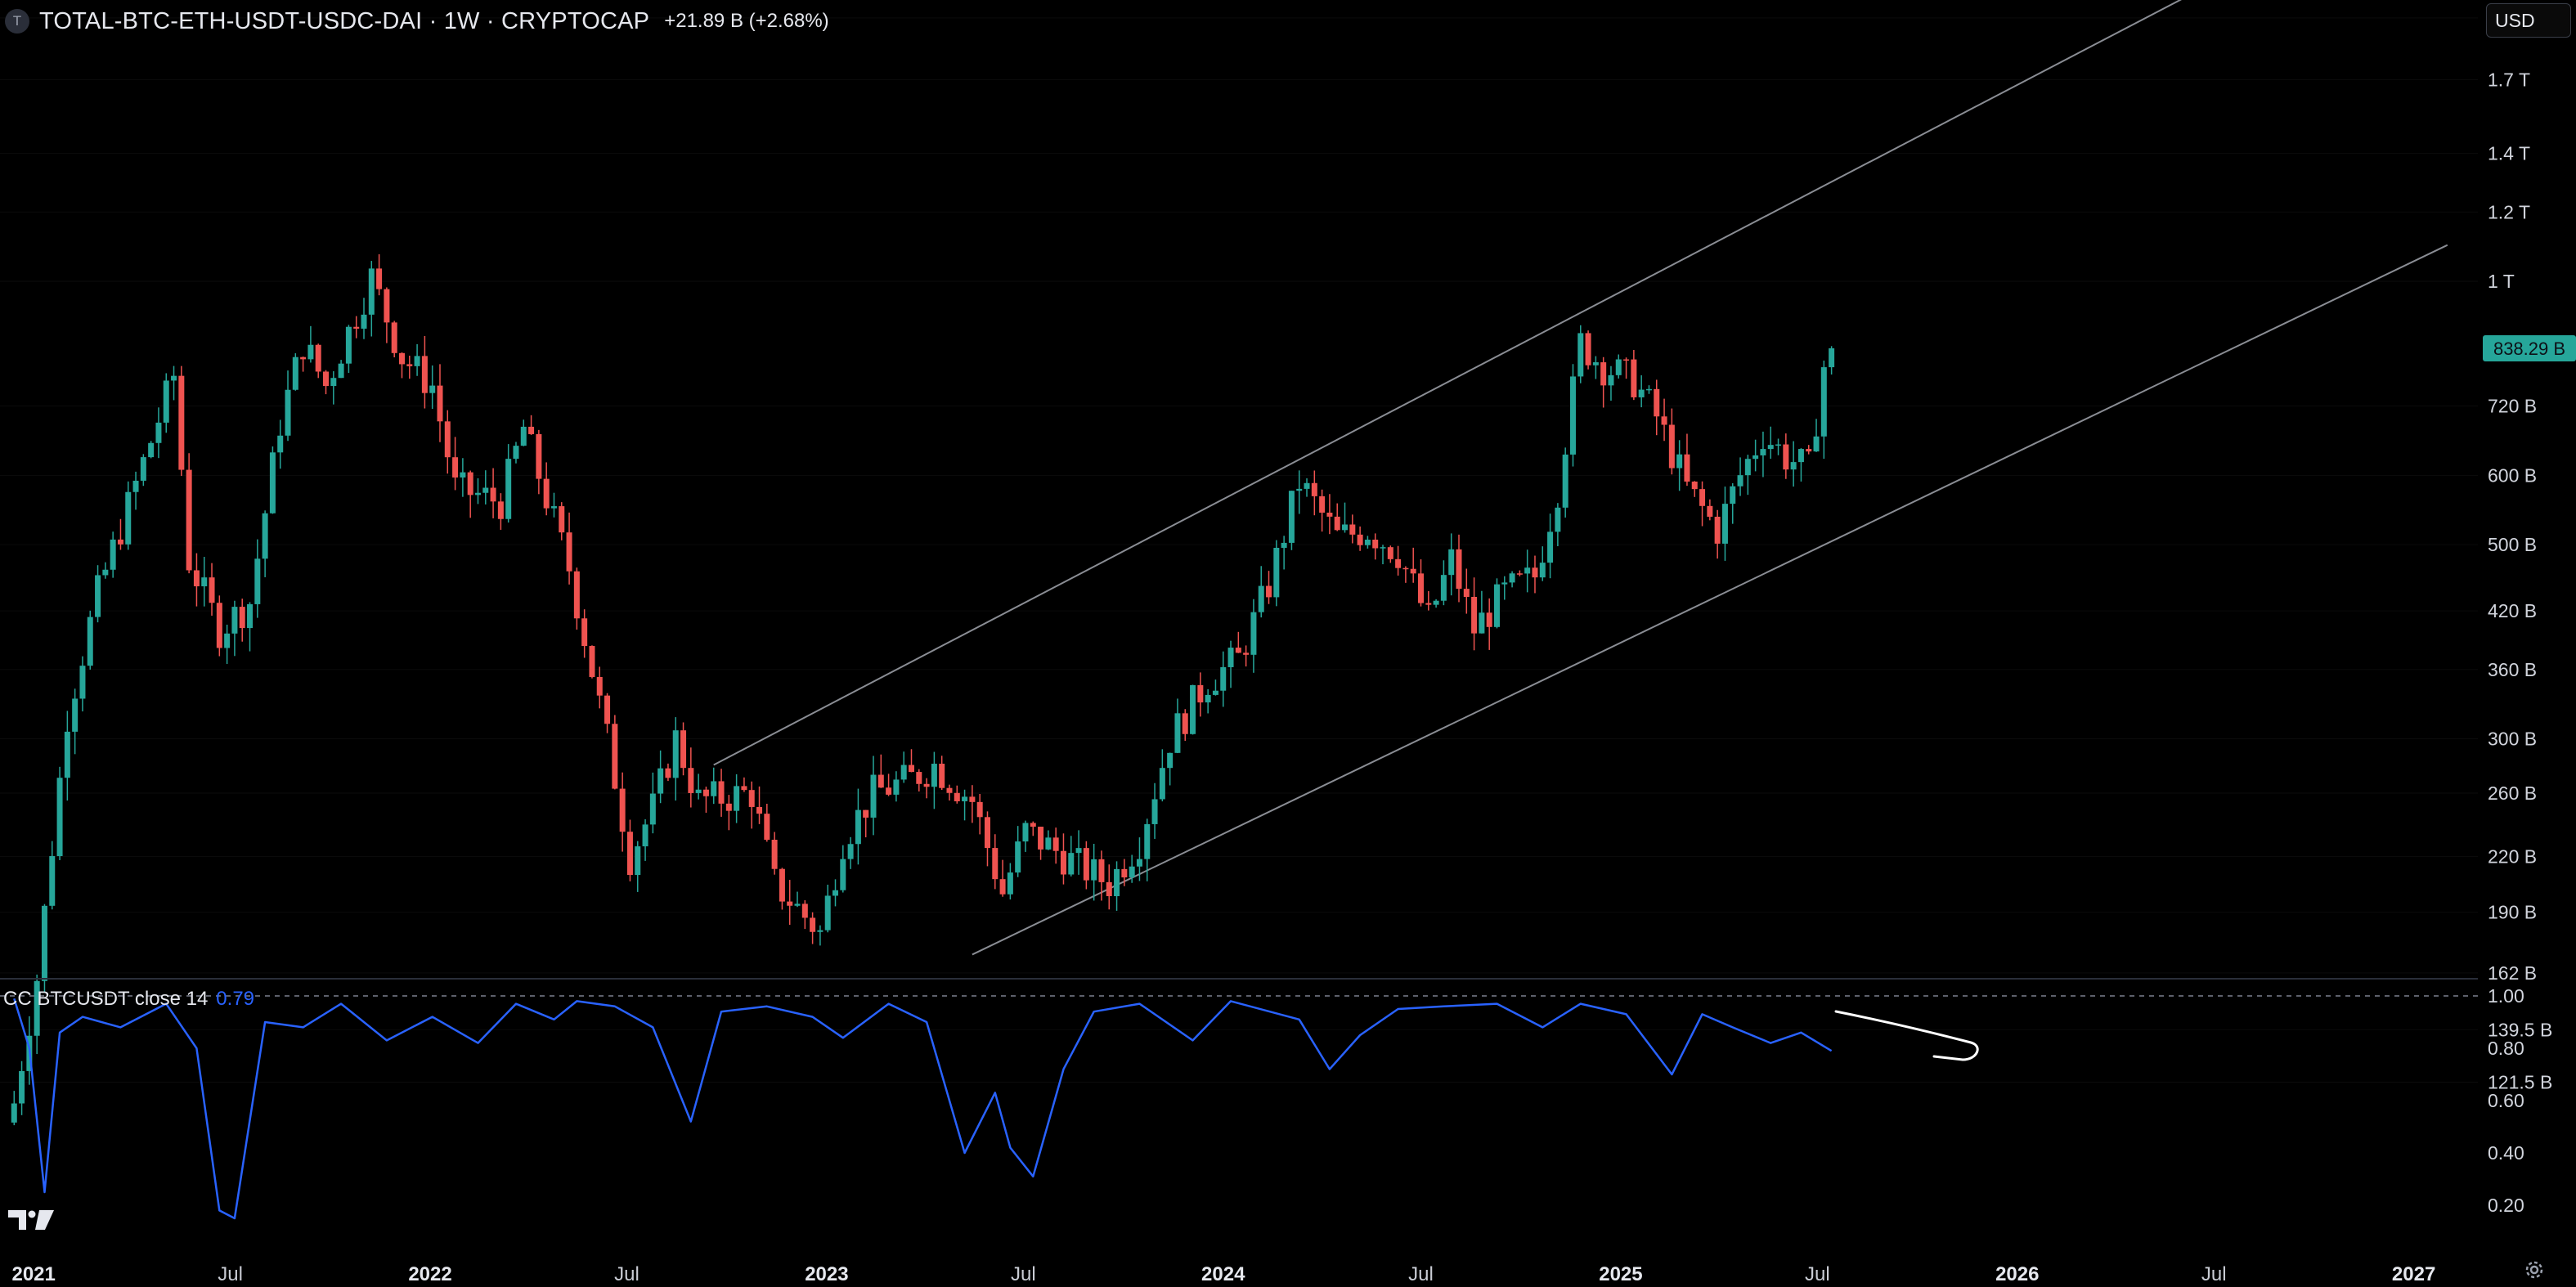 This screenshot has width=2576, height=1287. I want to click on indicator-value: 0.79, so click(236, 999).